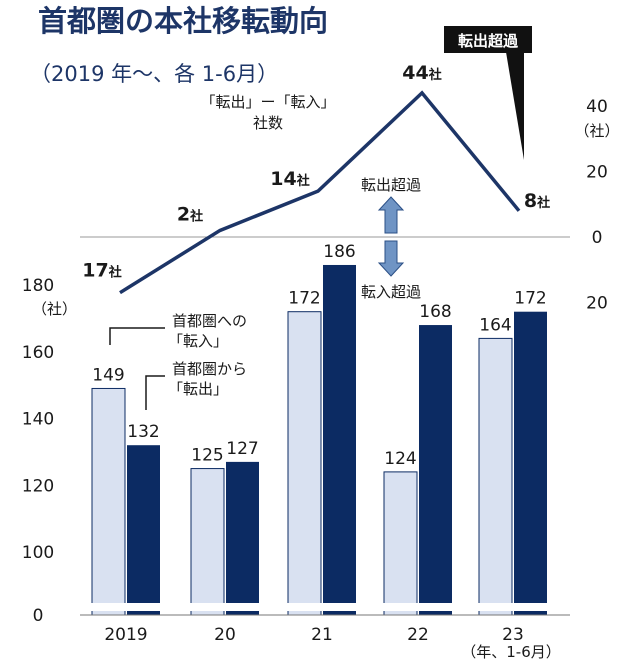 The image size is (627, 662). What do you see at coordinates (400, 459) in the screenshot?
I see `bar-label-inbound-22: 124` at bounding box center [400, 459].